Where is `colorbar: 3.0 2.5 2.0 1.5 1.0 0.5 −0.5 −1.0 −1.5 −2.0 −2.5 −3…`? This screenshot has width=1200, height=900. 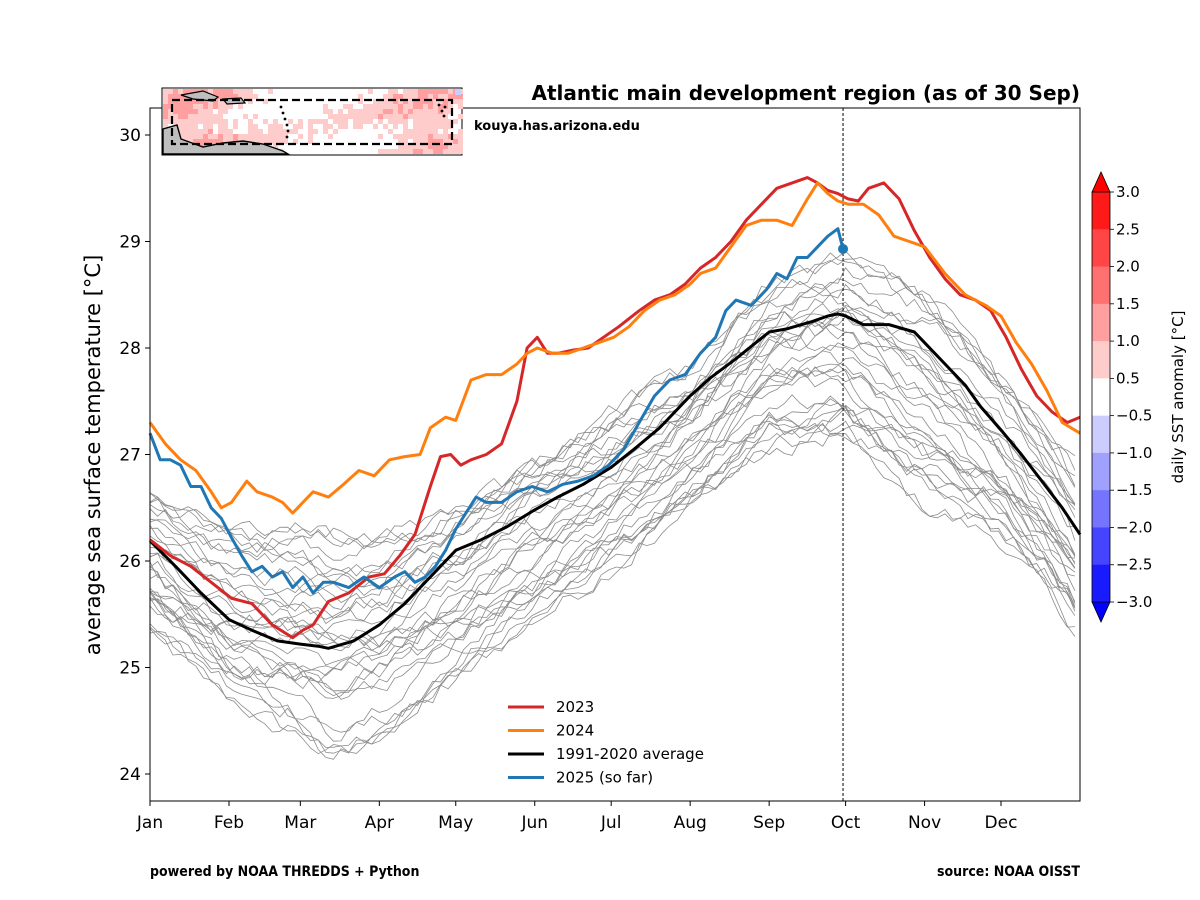 colorbar: 3.0 2.5 2.0 1.5 1.0 0.5 −0.5 −1.0 −1.5 −2.0 −2.5 −3… is located at coordinates (1121, 397).